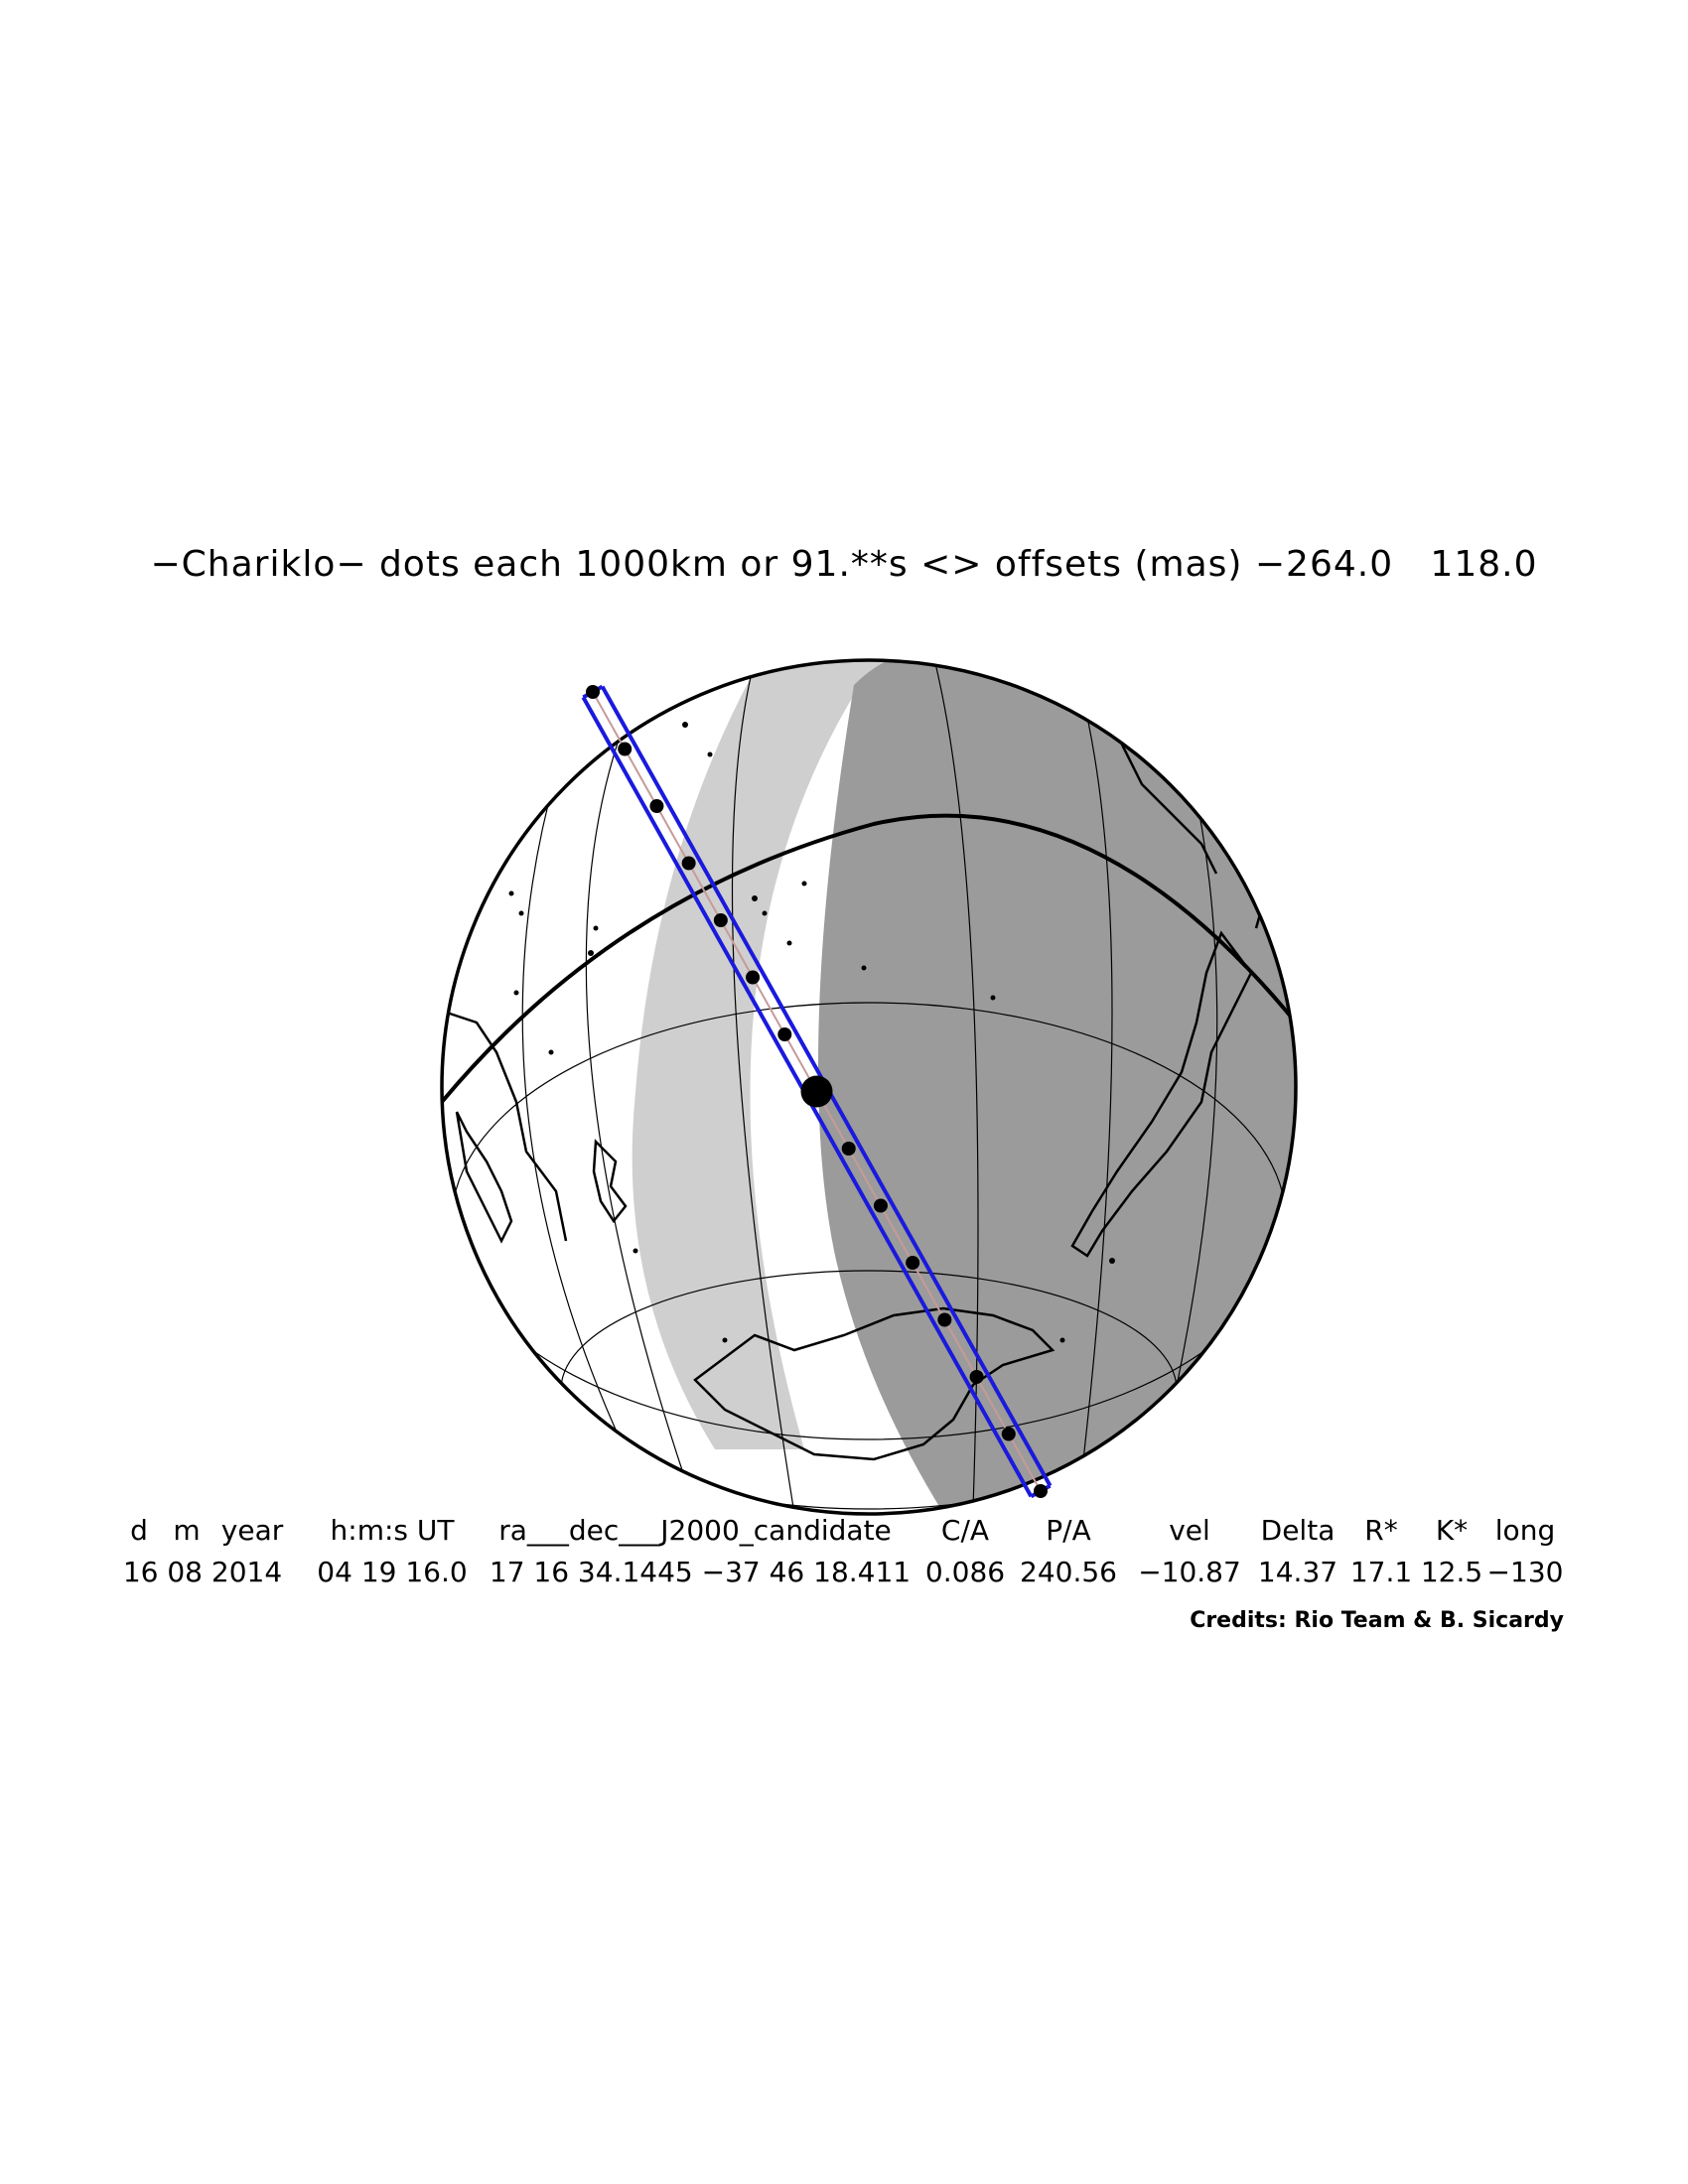 The width and height of the screenshot is (1688, 2184). What do you see at coordinates (1161, 1094) in the screenshot?
I see `south-america-coastline` at bounding box center [1161, 1094].